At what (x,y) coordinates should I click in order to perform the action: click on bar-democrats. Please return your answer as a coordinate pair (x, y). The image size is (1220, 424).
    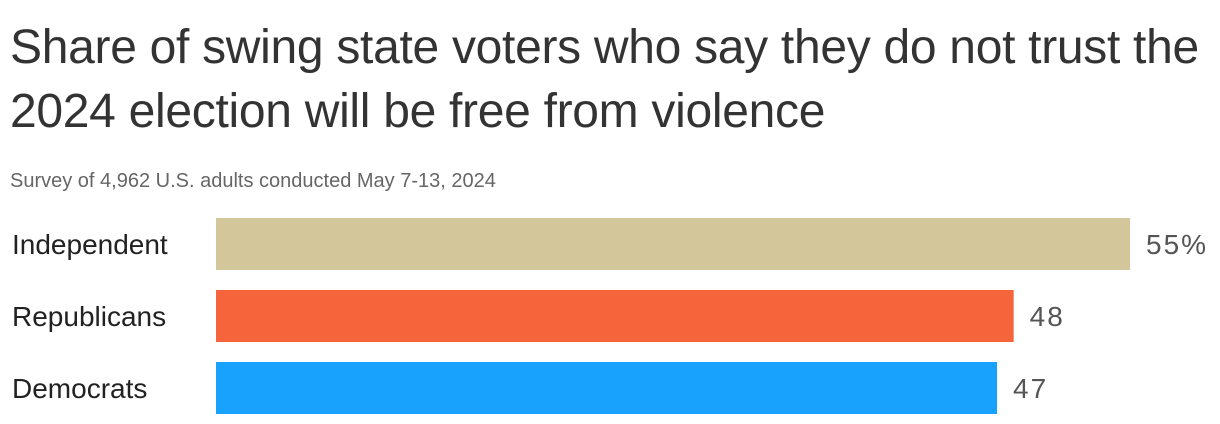
    Looking at the image, I should click on (607, 388).